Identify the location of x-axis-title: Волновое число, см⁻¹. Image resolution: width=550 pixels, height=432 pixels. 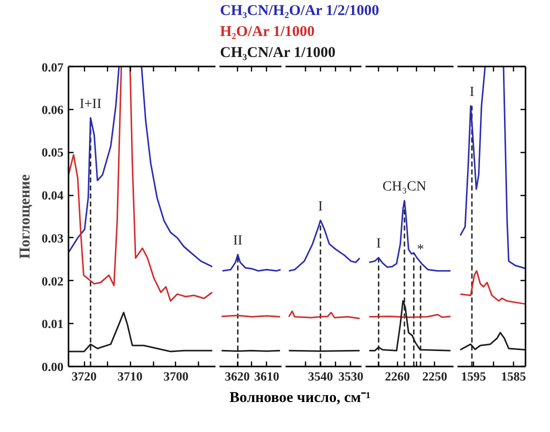
(300, 398).